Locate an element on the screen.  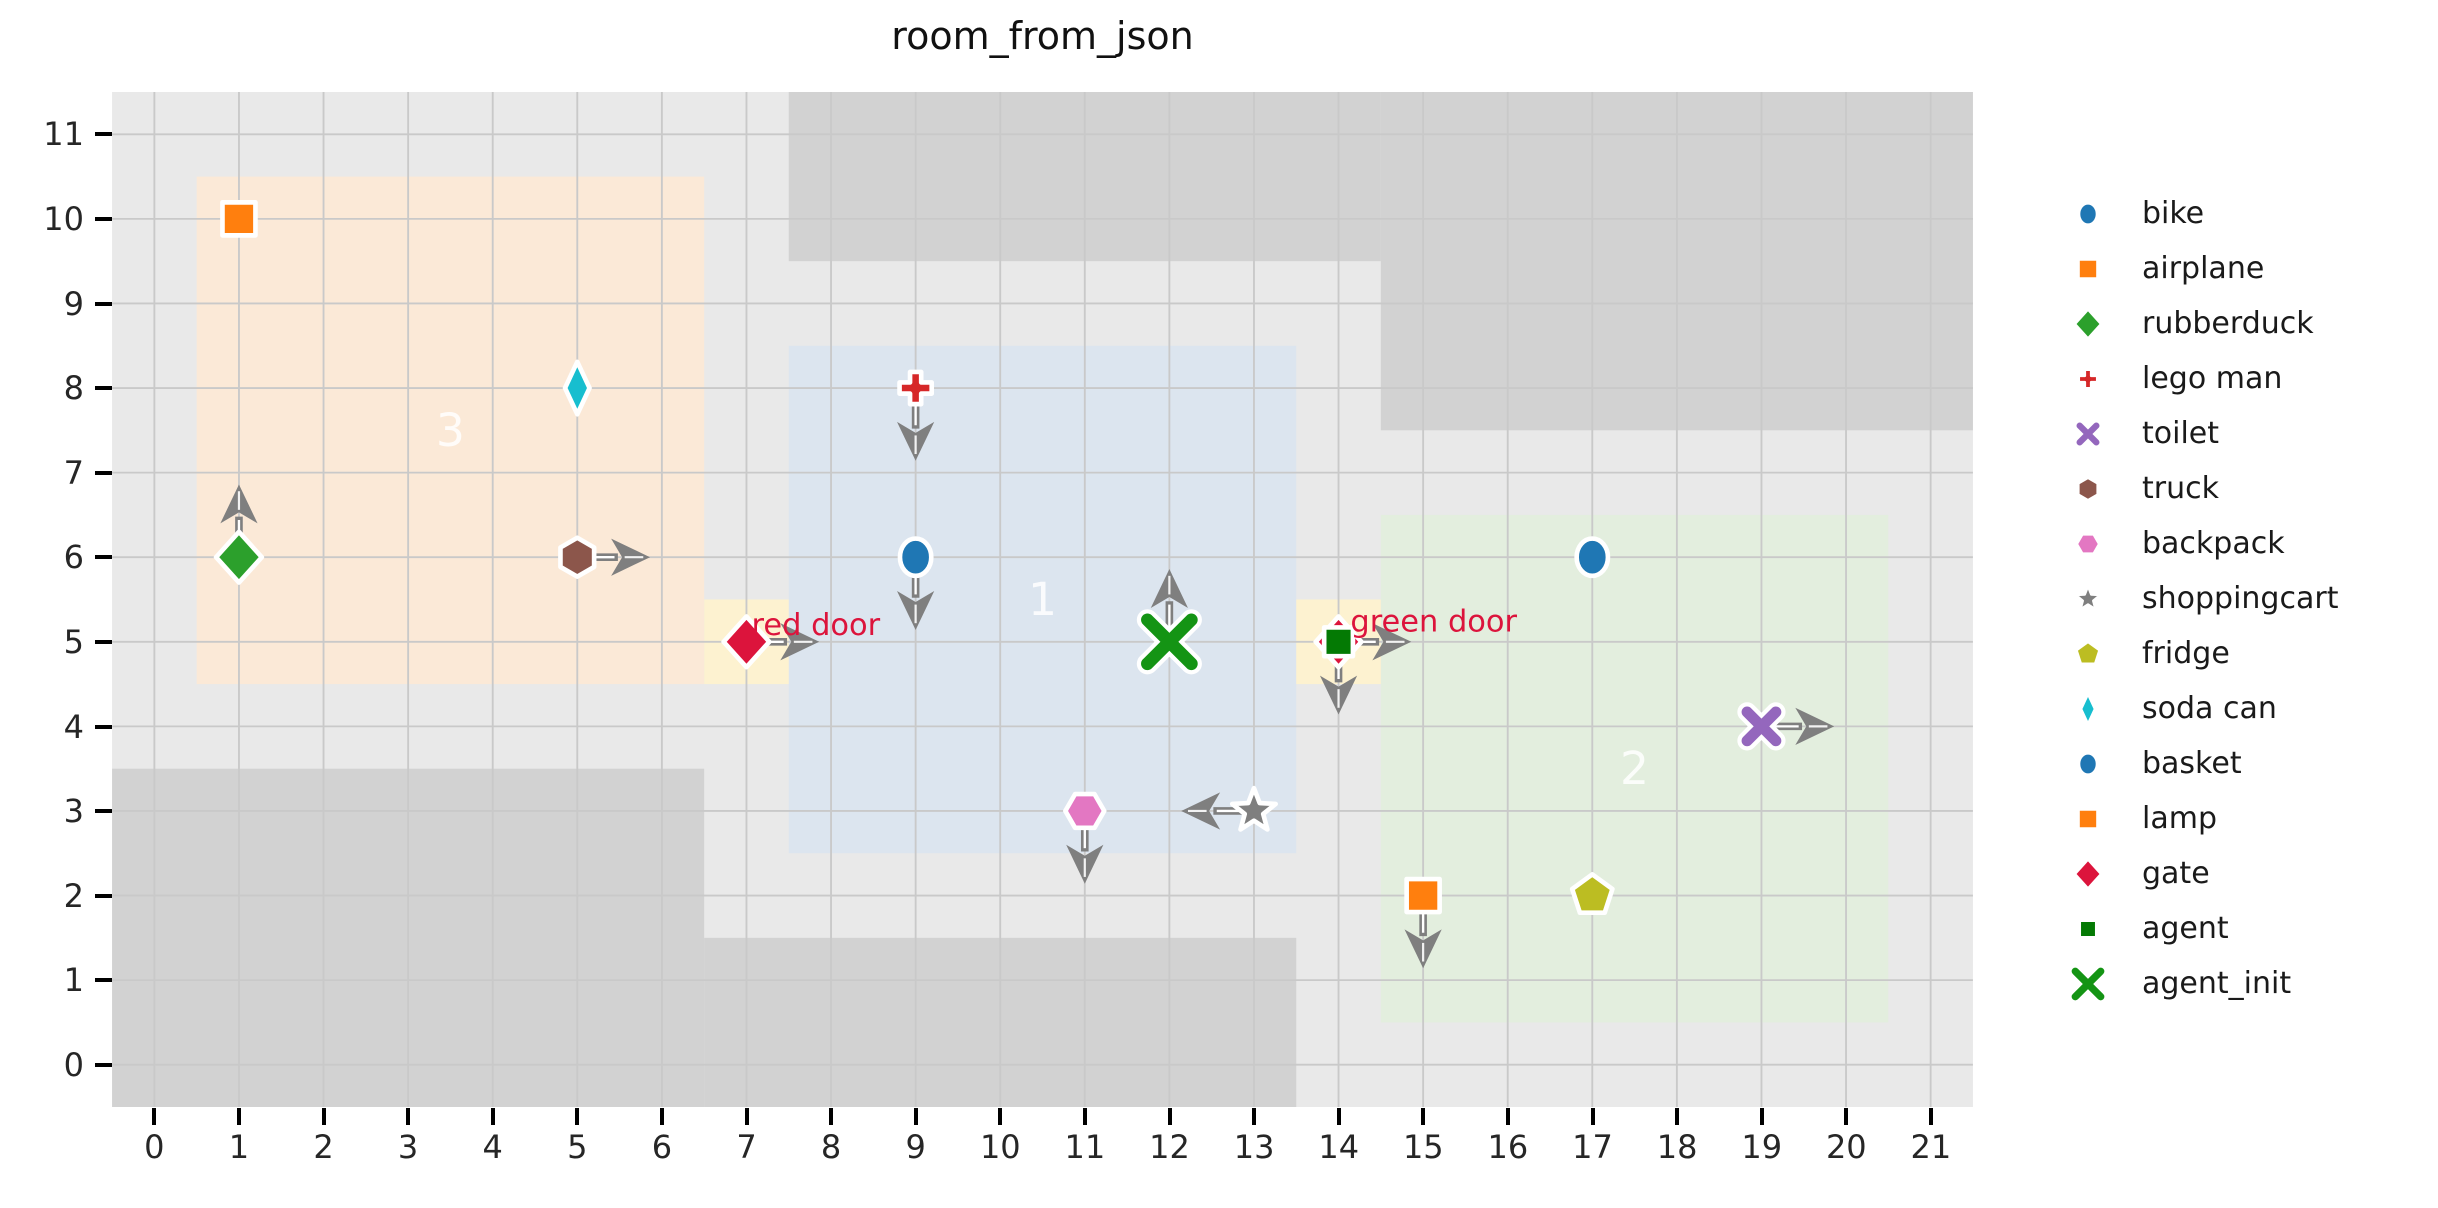
legend-item-airplane: airplane is located at coordinates (2202, 268).